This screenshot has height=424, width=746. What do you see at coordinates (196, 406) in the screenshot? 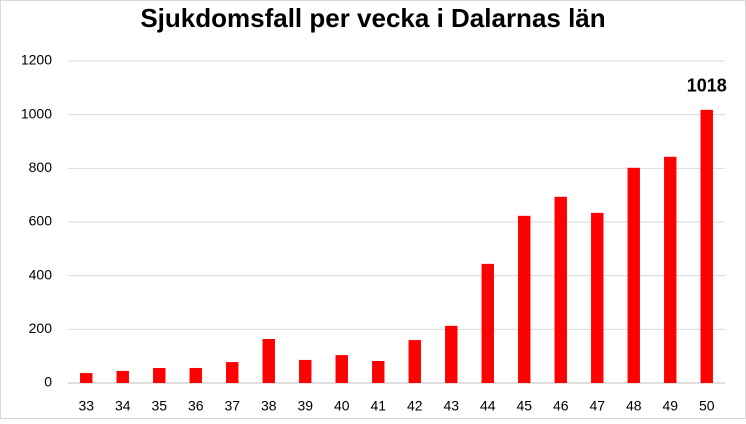
I see `x-tick-label: 36` at bounding box center [196, 406].